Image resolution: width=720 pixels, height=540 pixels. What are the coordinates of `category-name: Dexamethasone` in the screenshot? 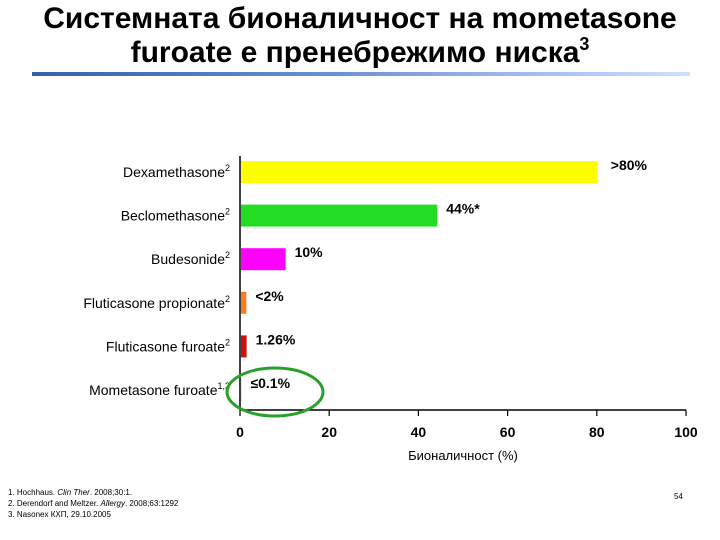 It's located at (174, 172).